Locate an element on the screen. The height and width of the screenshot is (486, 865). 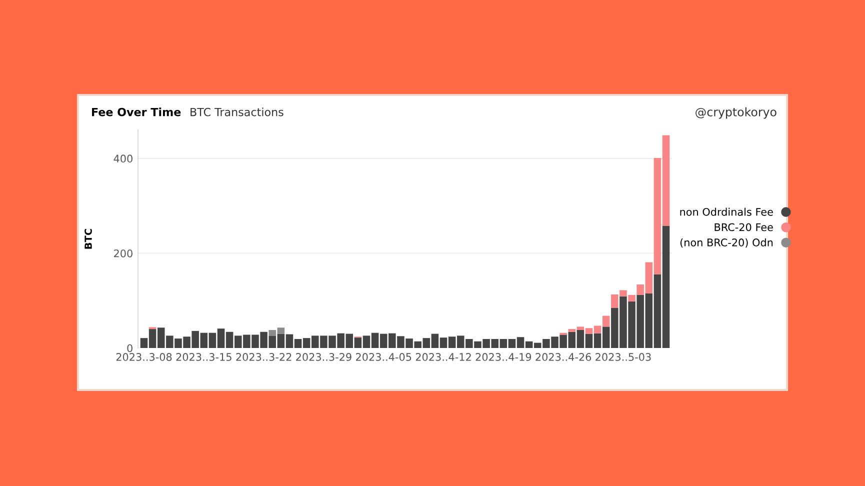
x-tick-label: 2023..3-22 is located at coordinates (264, 357).